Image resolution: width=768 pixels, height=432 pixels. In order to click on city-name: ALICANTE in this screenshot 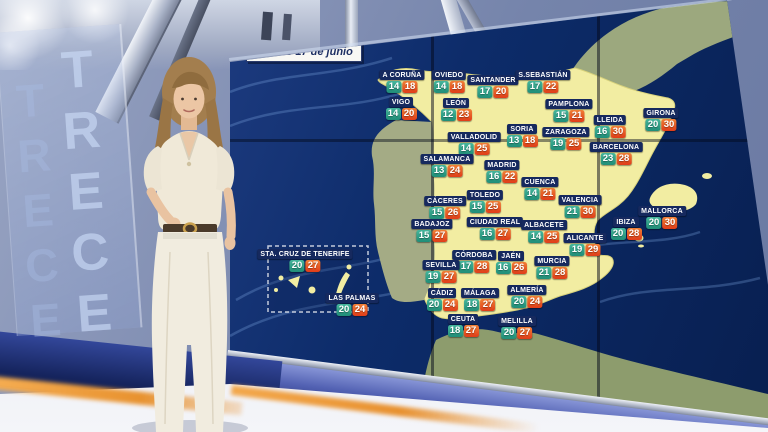, I will do `click(585, 238)`.